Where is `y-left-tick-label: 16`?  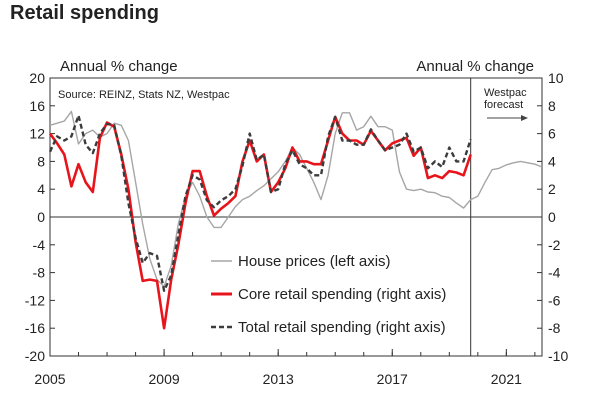 y-left-tick-label: 16 is located at coordinates (37, 106).